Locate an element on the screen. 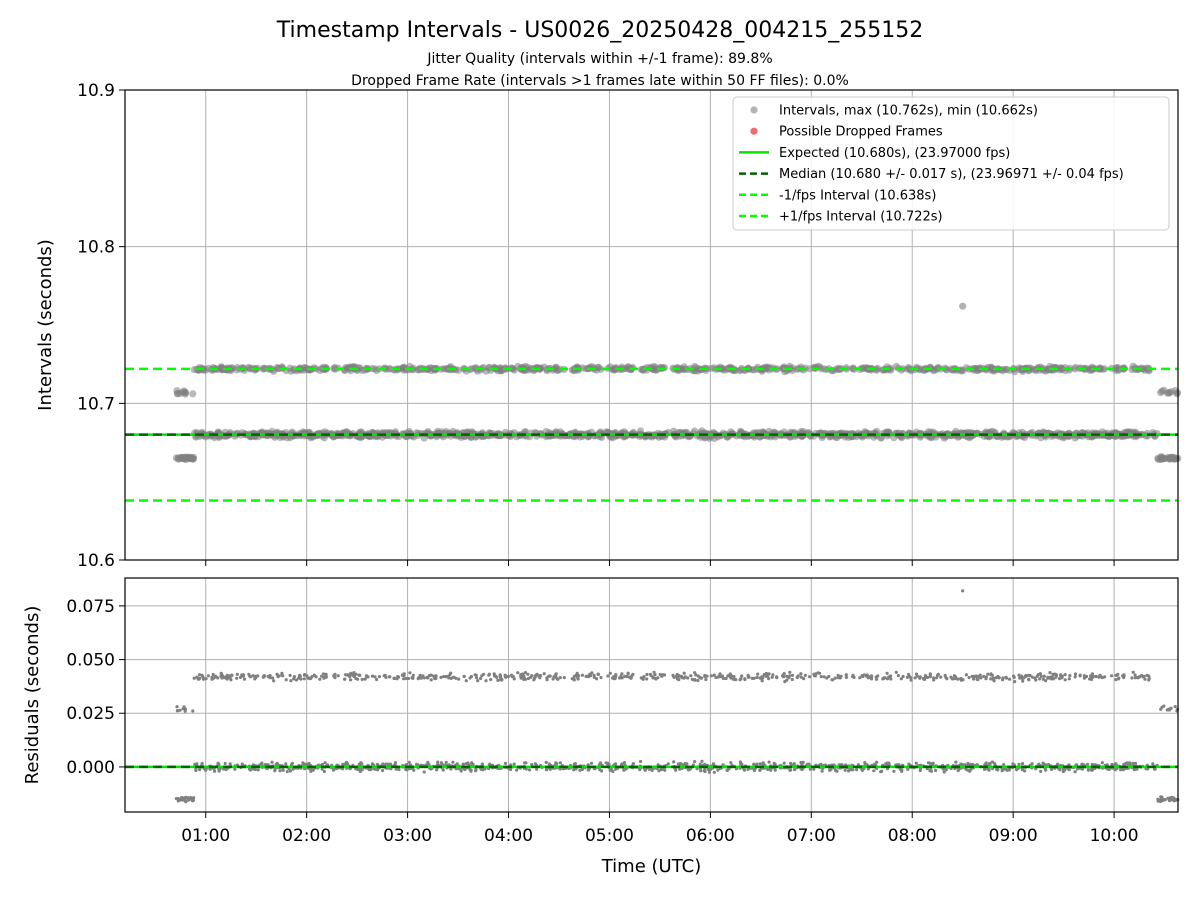  intervals-reference-lines is located at coordinates (651, 434).